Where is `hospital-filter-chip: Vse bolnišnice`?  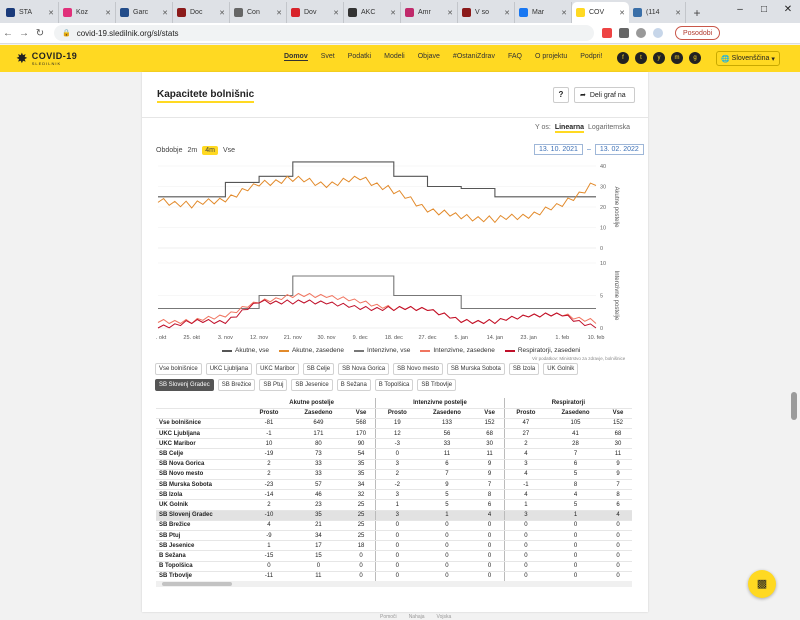
hospital-filter-chip: Vse bolnišnice is located at coordinates (178, 369).